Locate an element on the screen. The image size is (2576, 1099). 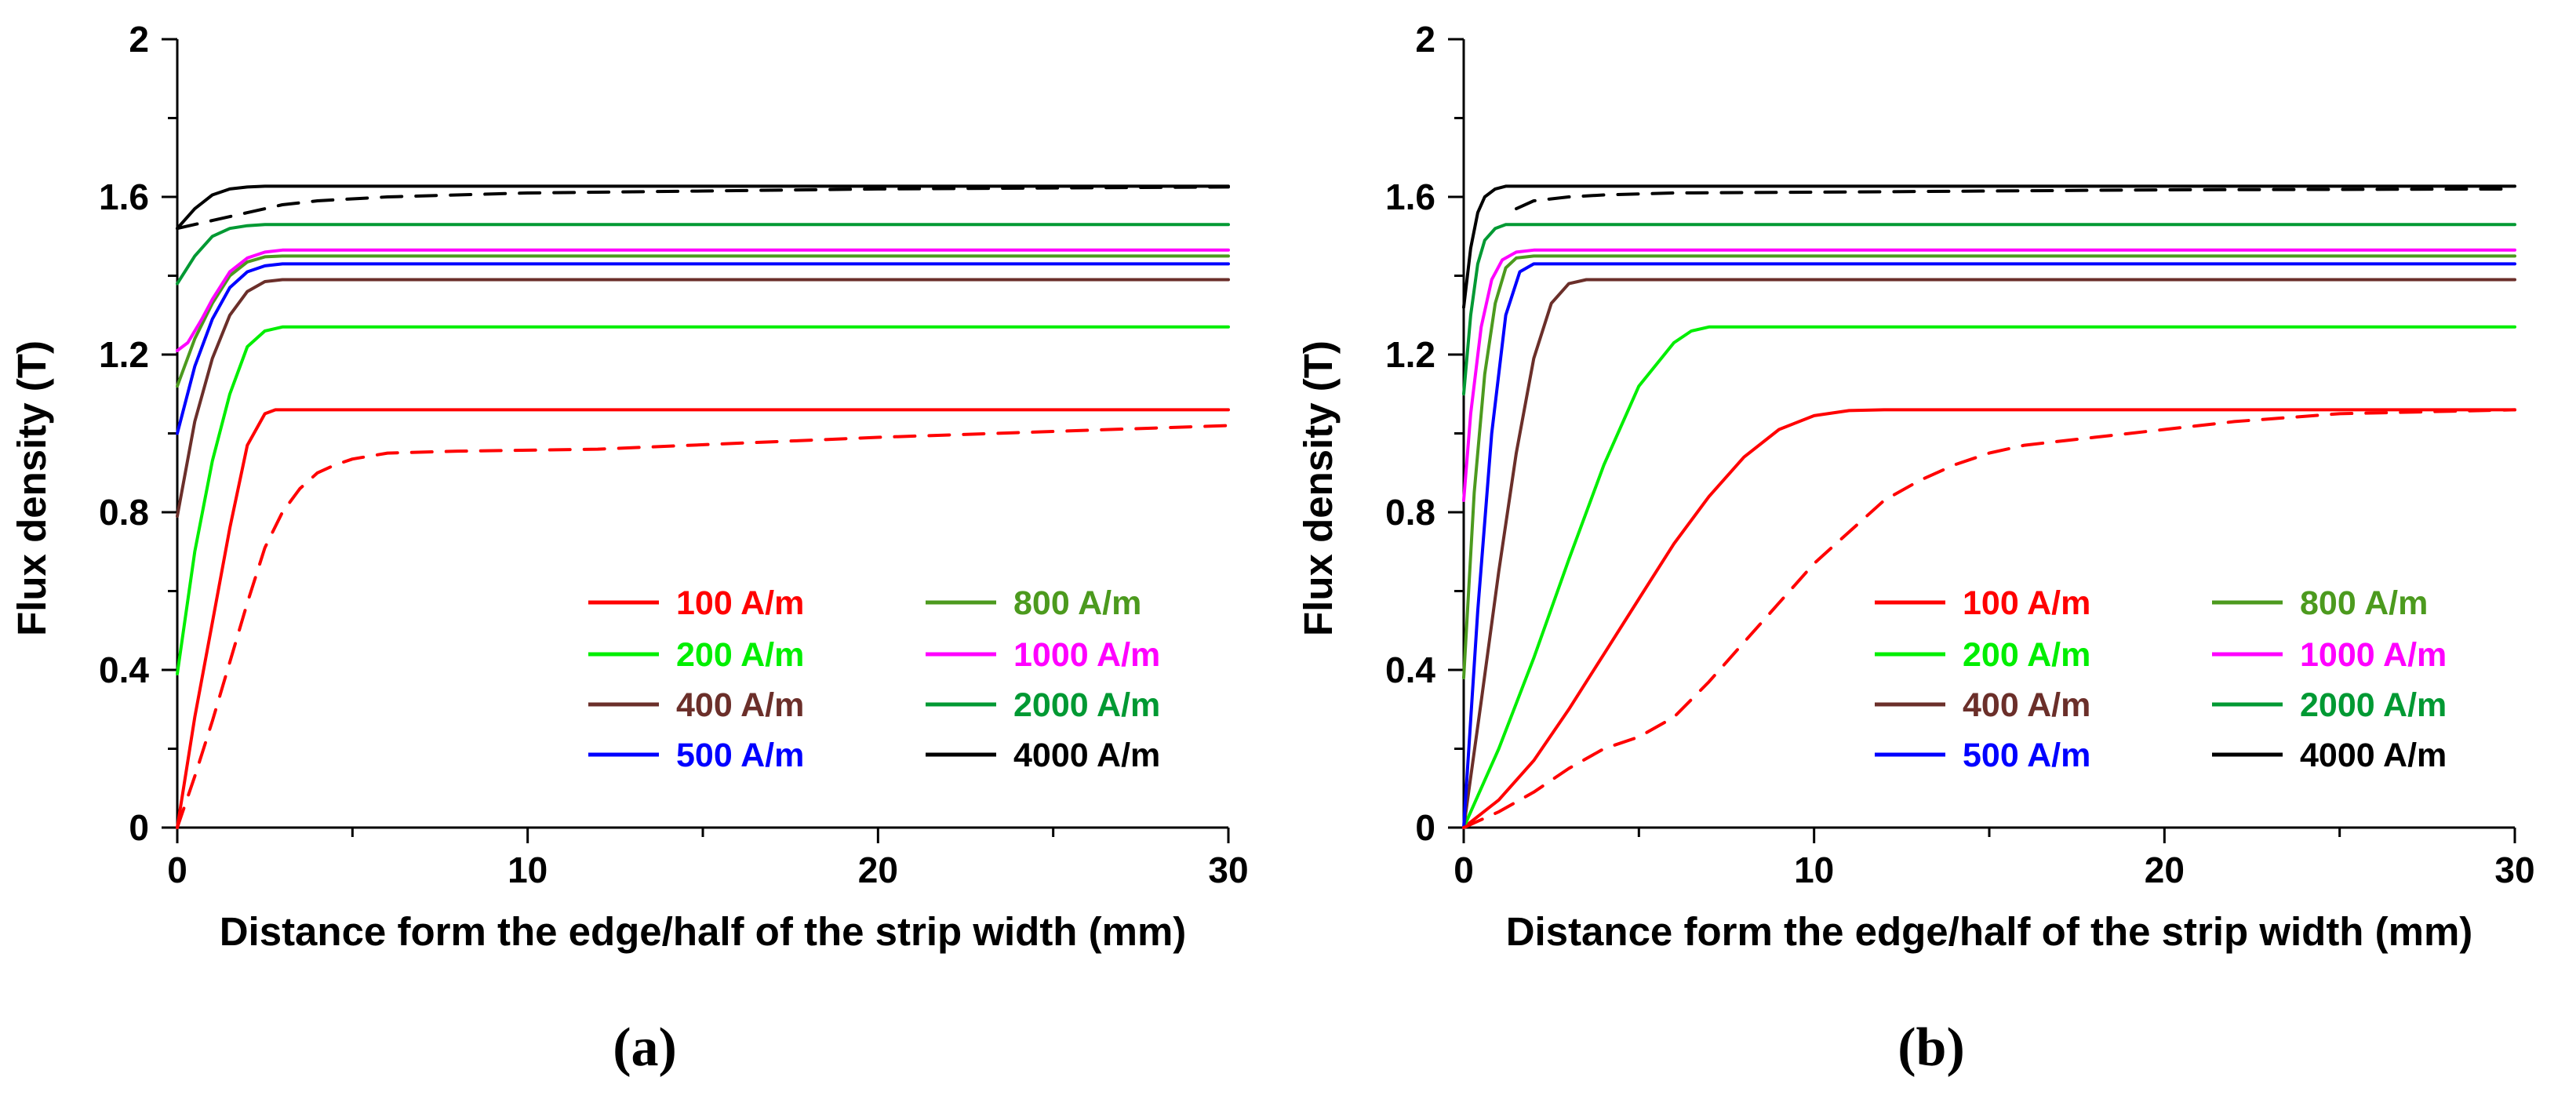
series-line-400-a-m is located at coordinates (703, 398).